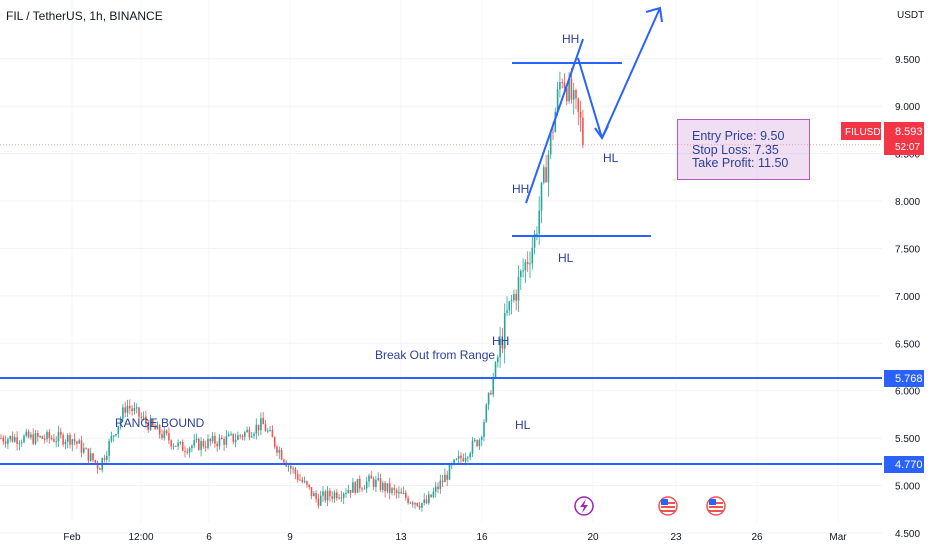  Describe the element at coordinates (140, 537) in the screenshot. I see `time-tick-label: 12:00` at that location.